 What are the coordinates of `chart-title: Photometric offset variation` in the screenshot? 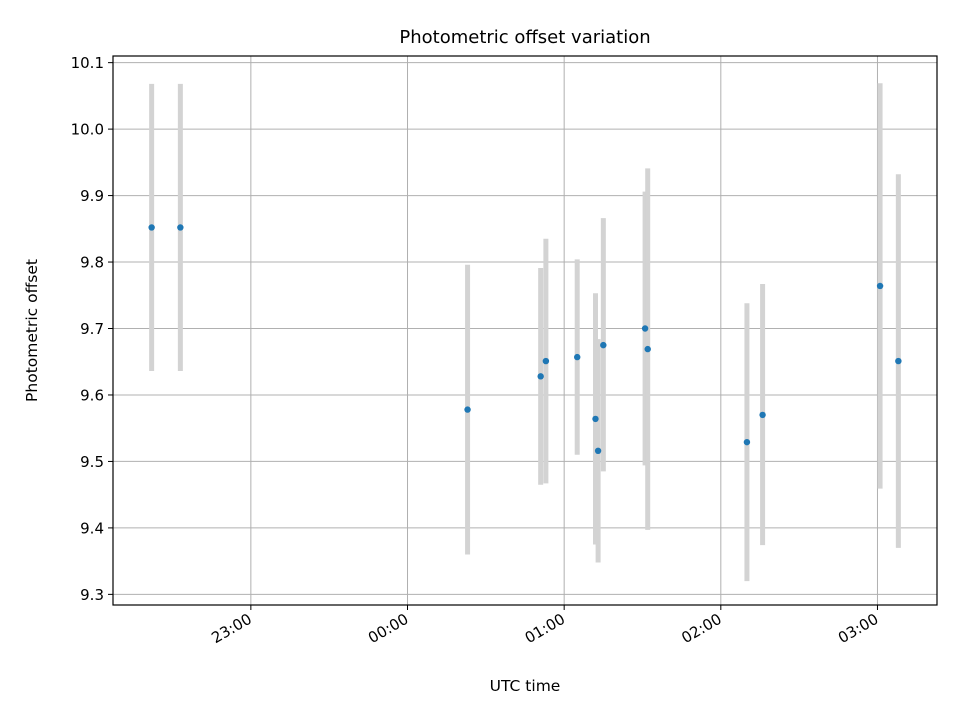 It's located at (524, 37).